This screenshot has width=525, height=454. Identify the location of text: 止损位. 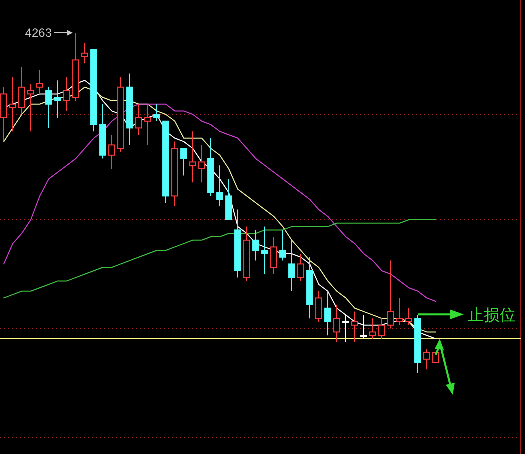
(492, 315).